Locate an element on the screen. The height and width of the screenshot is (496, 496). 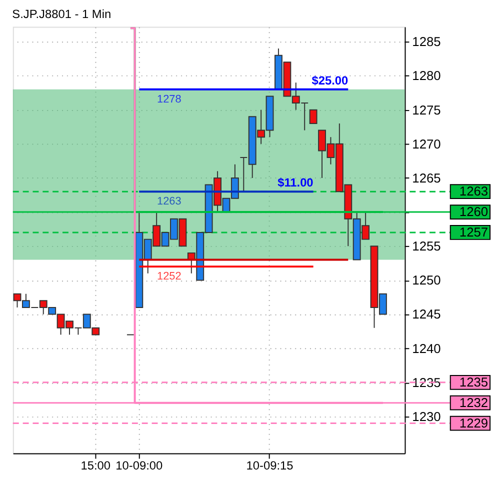
y-tick-label: 1285 is located at coordinates (426, 42).